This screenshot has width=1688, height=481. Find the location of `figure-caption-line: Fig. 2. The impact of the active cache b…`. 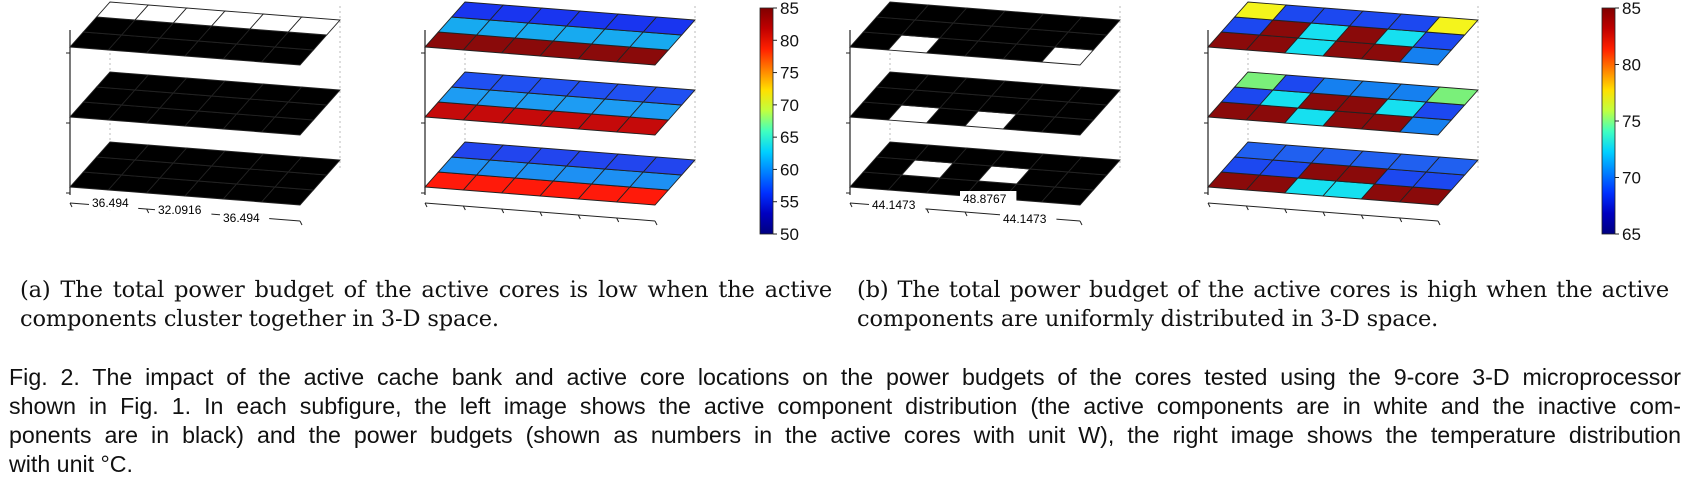

figure-caption-line: Fig. 2. The impact of the active cache b… is located at coordinates (845, 377).